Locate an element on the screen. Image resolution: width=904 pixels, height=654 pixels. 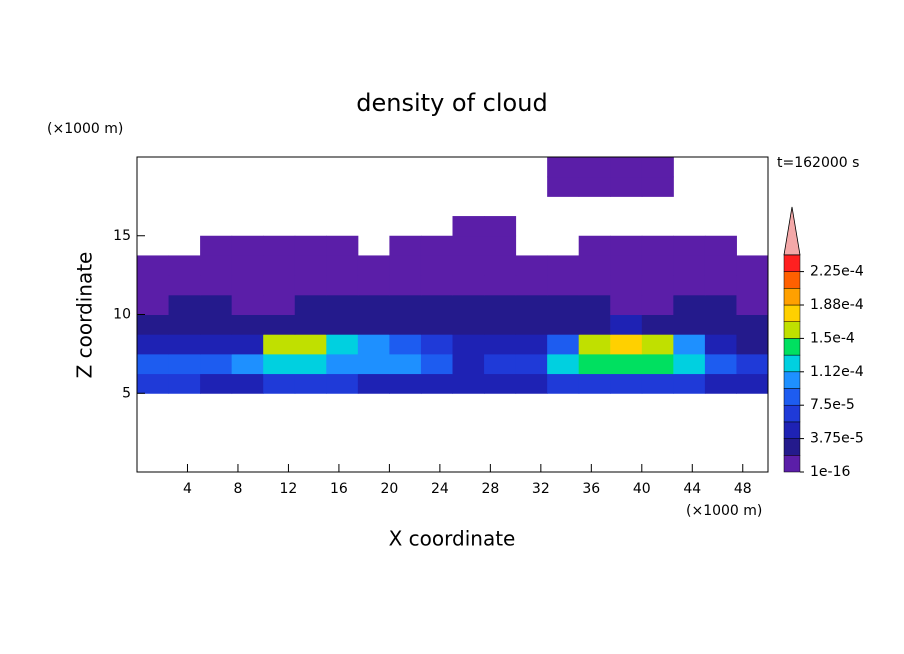
x-tick-label: 8 is located at coordinates (237, 489).